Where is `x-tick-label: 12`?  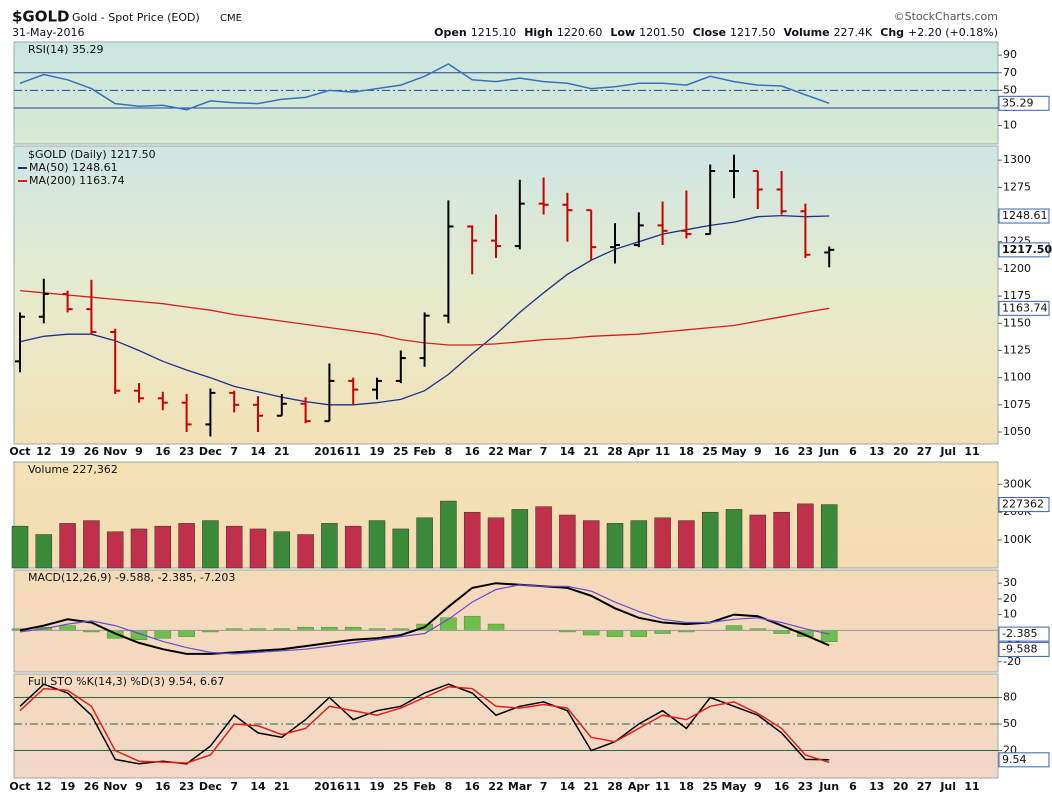
x-tick-label: 12 is located at coordinates (43, 786).